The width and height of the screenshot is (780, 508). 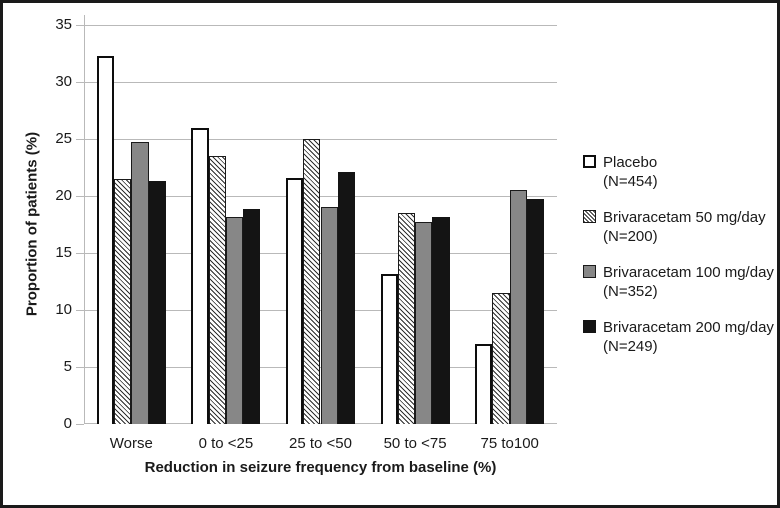 I want to click on legend-series-name: Placebo, so click(x=630, y=162).